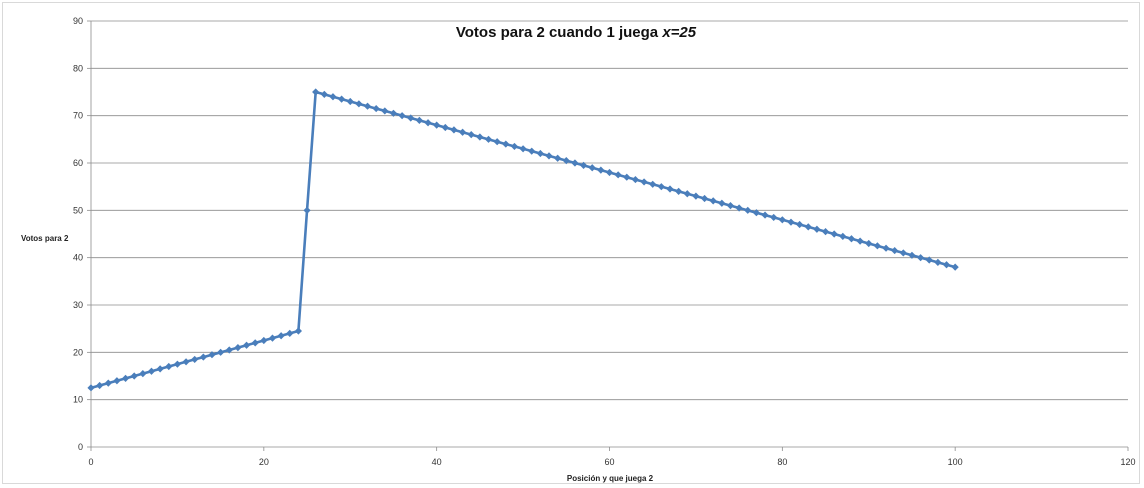 Image resolution: width=1144 pixels, height=488 pixels. What do you see at coordinates (78, 68) in the screenshot?
I see `y-tick-label-80: 80` at bounding box center [78, 68].